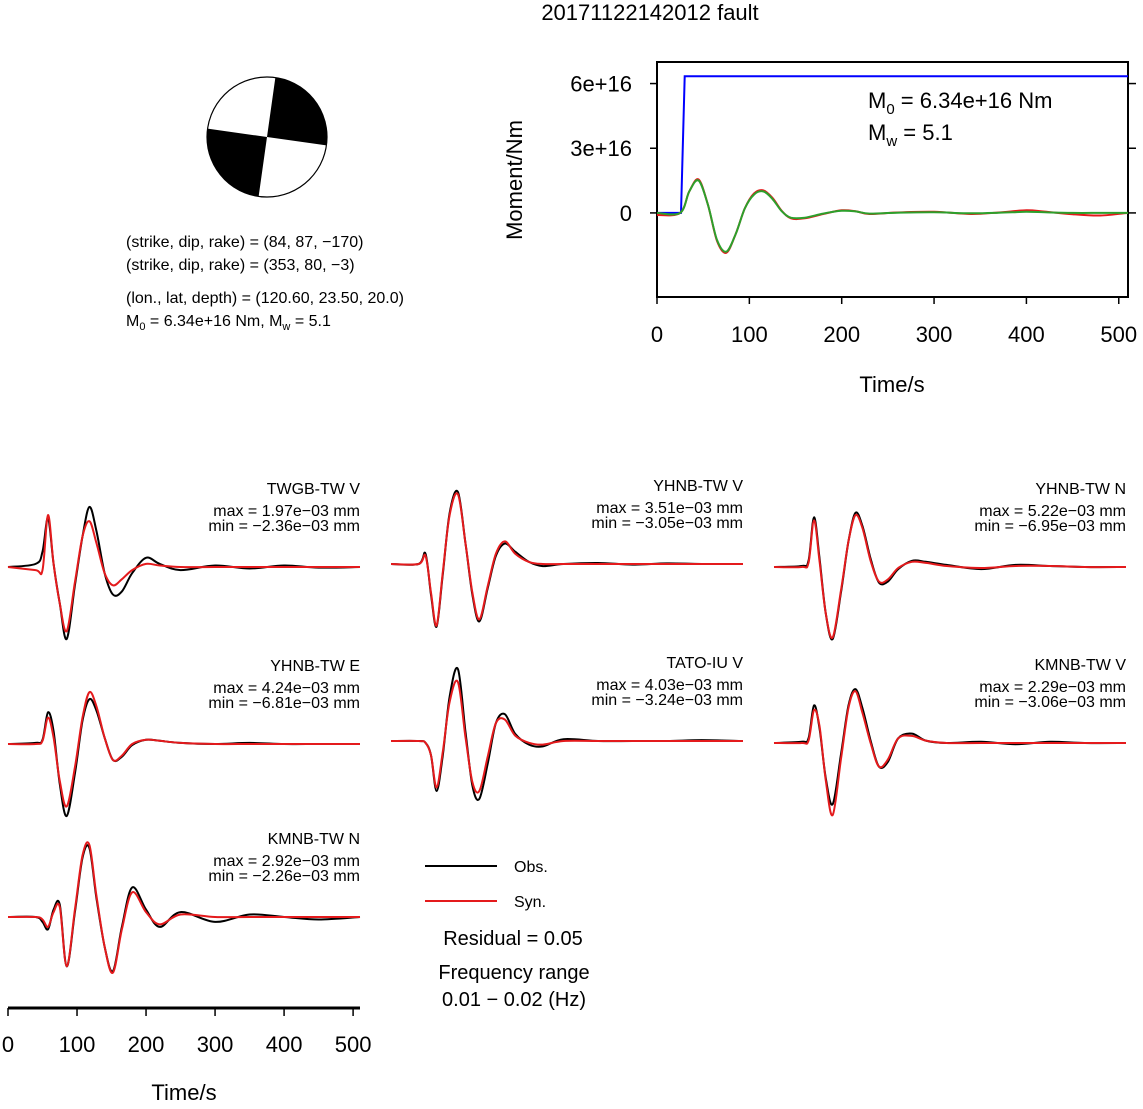  What do you see at coordinates (240, 265) in the screenshot?
I see `nodal-plane-2: (strike, dip, rake) = (353, 80, −3)` at bounding box center [240, 265].